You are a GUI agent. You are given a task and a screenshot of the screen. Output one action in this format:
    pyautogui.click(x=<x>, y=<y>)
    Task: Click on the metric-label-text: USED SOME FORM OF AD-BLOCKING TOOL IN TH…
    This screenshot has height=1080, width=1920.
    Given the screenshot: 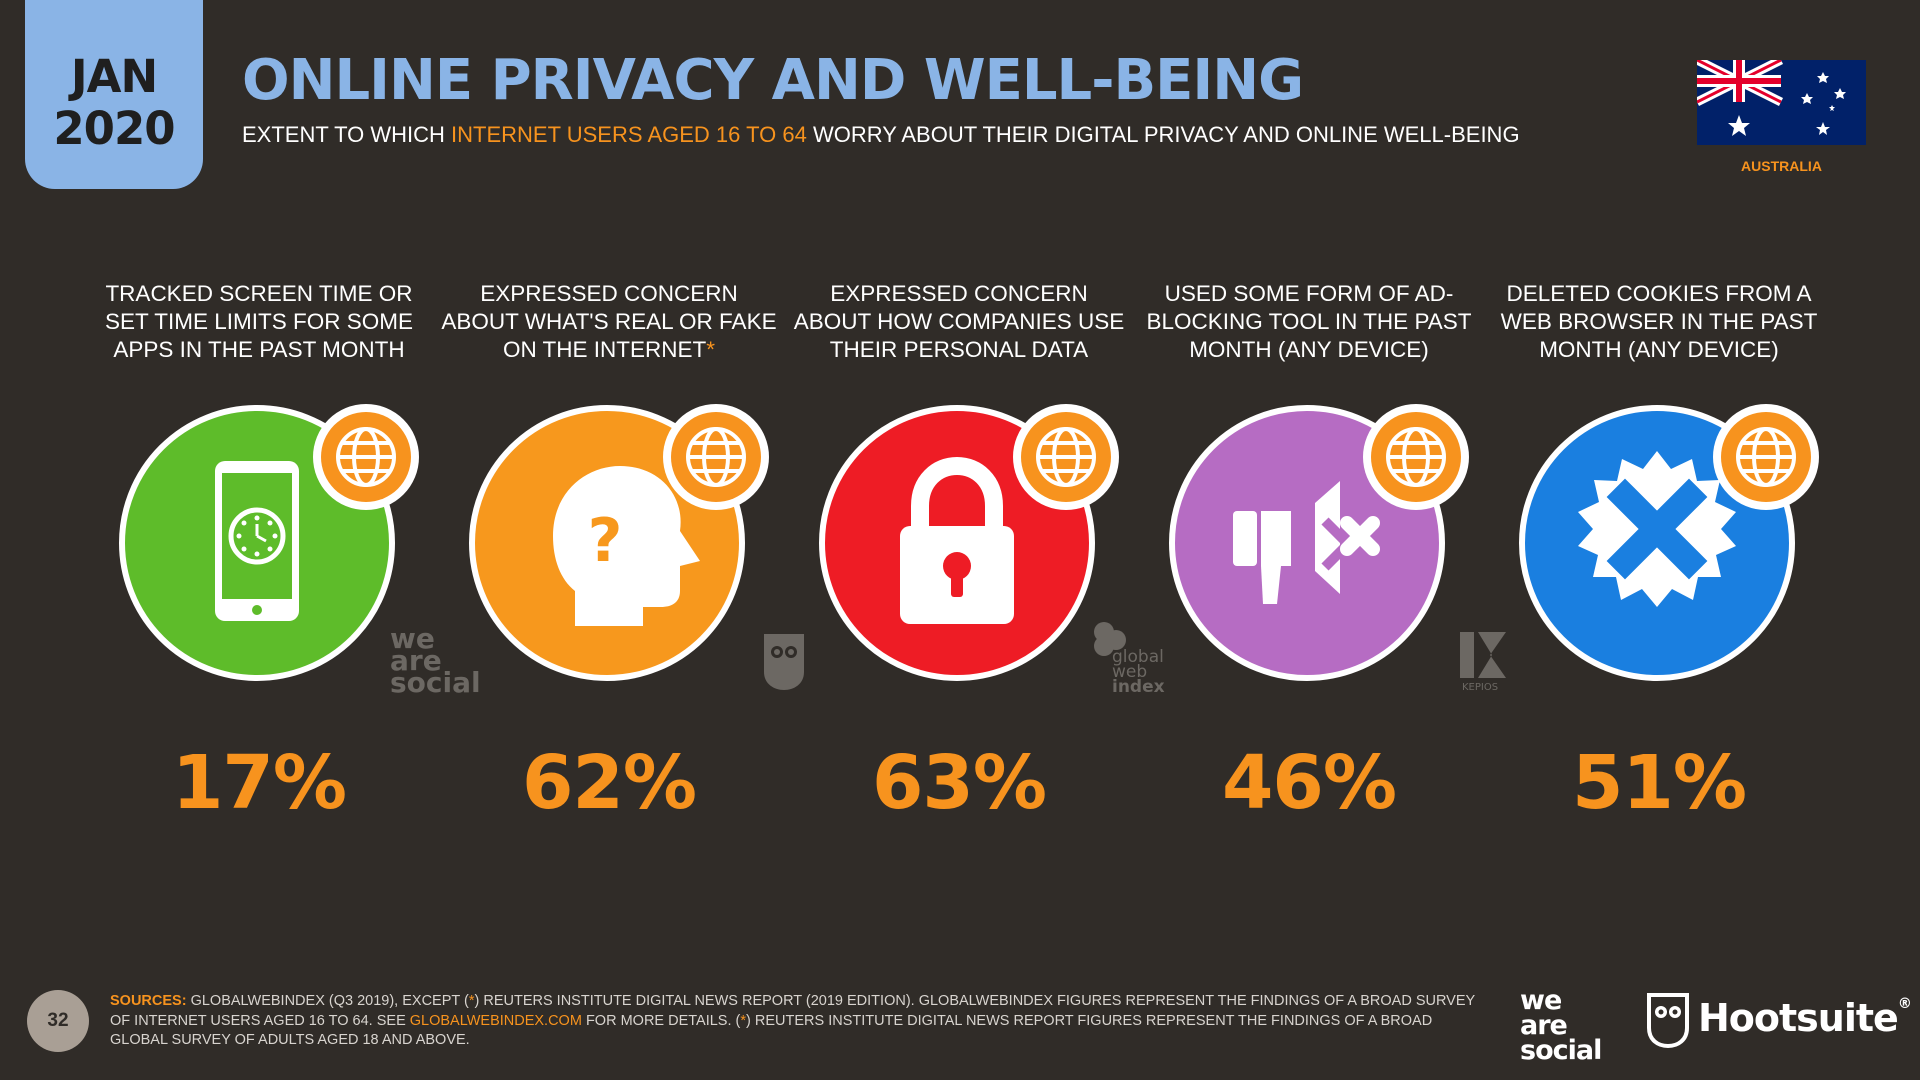 What is the action you would take?
    pyautogui.click(x=1309, y=321)
    